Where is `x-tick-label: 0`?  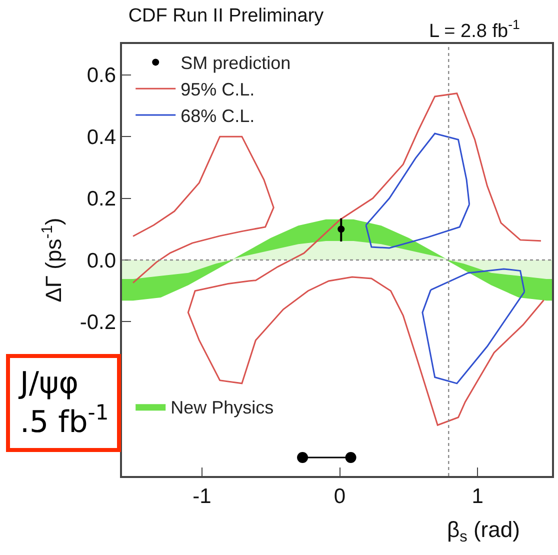
x-tick-label: 0 is located at coordinates (340, 496).